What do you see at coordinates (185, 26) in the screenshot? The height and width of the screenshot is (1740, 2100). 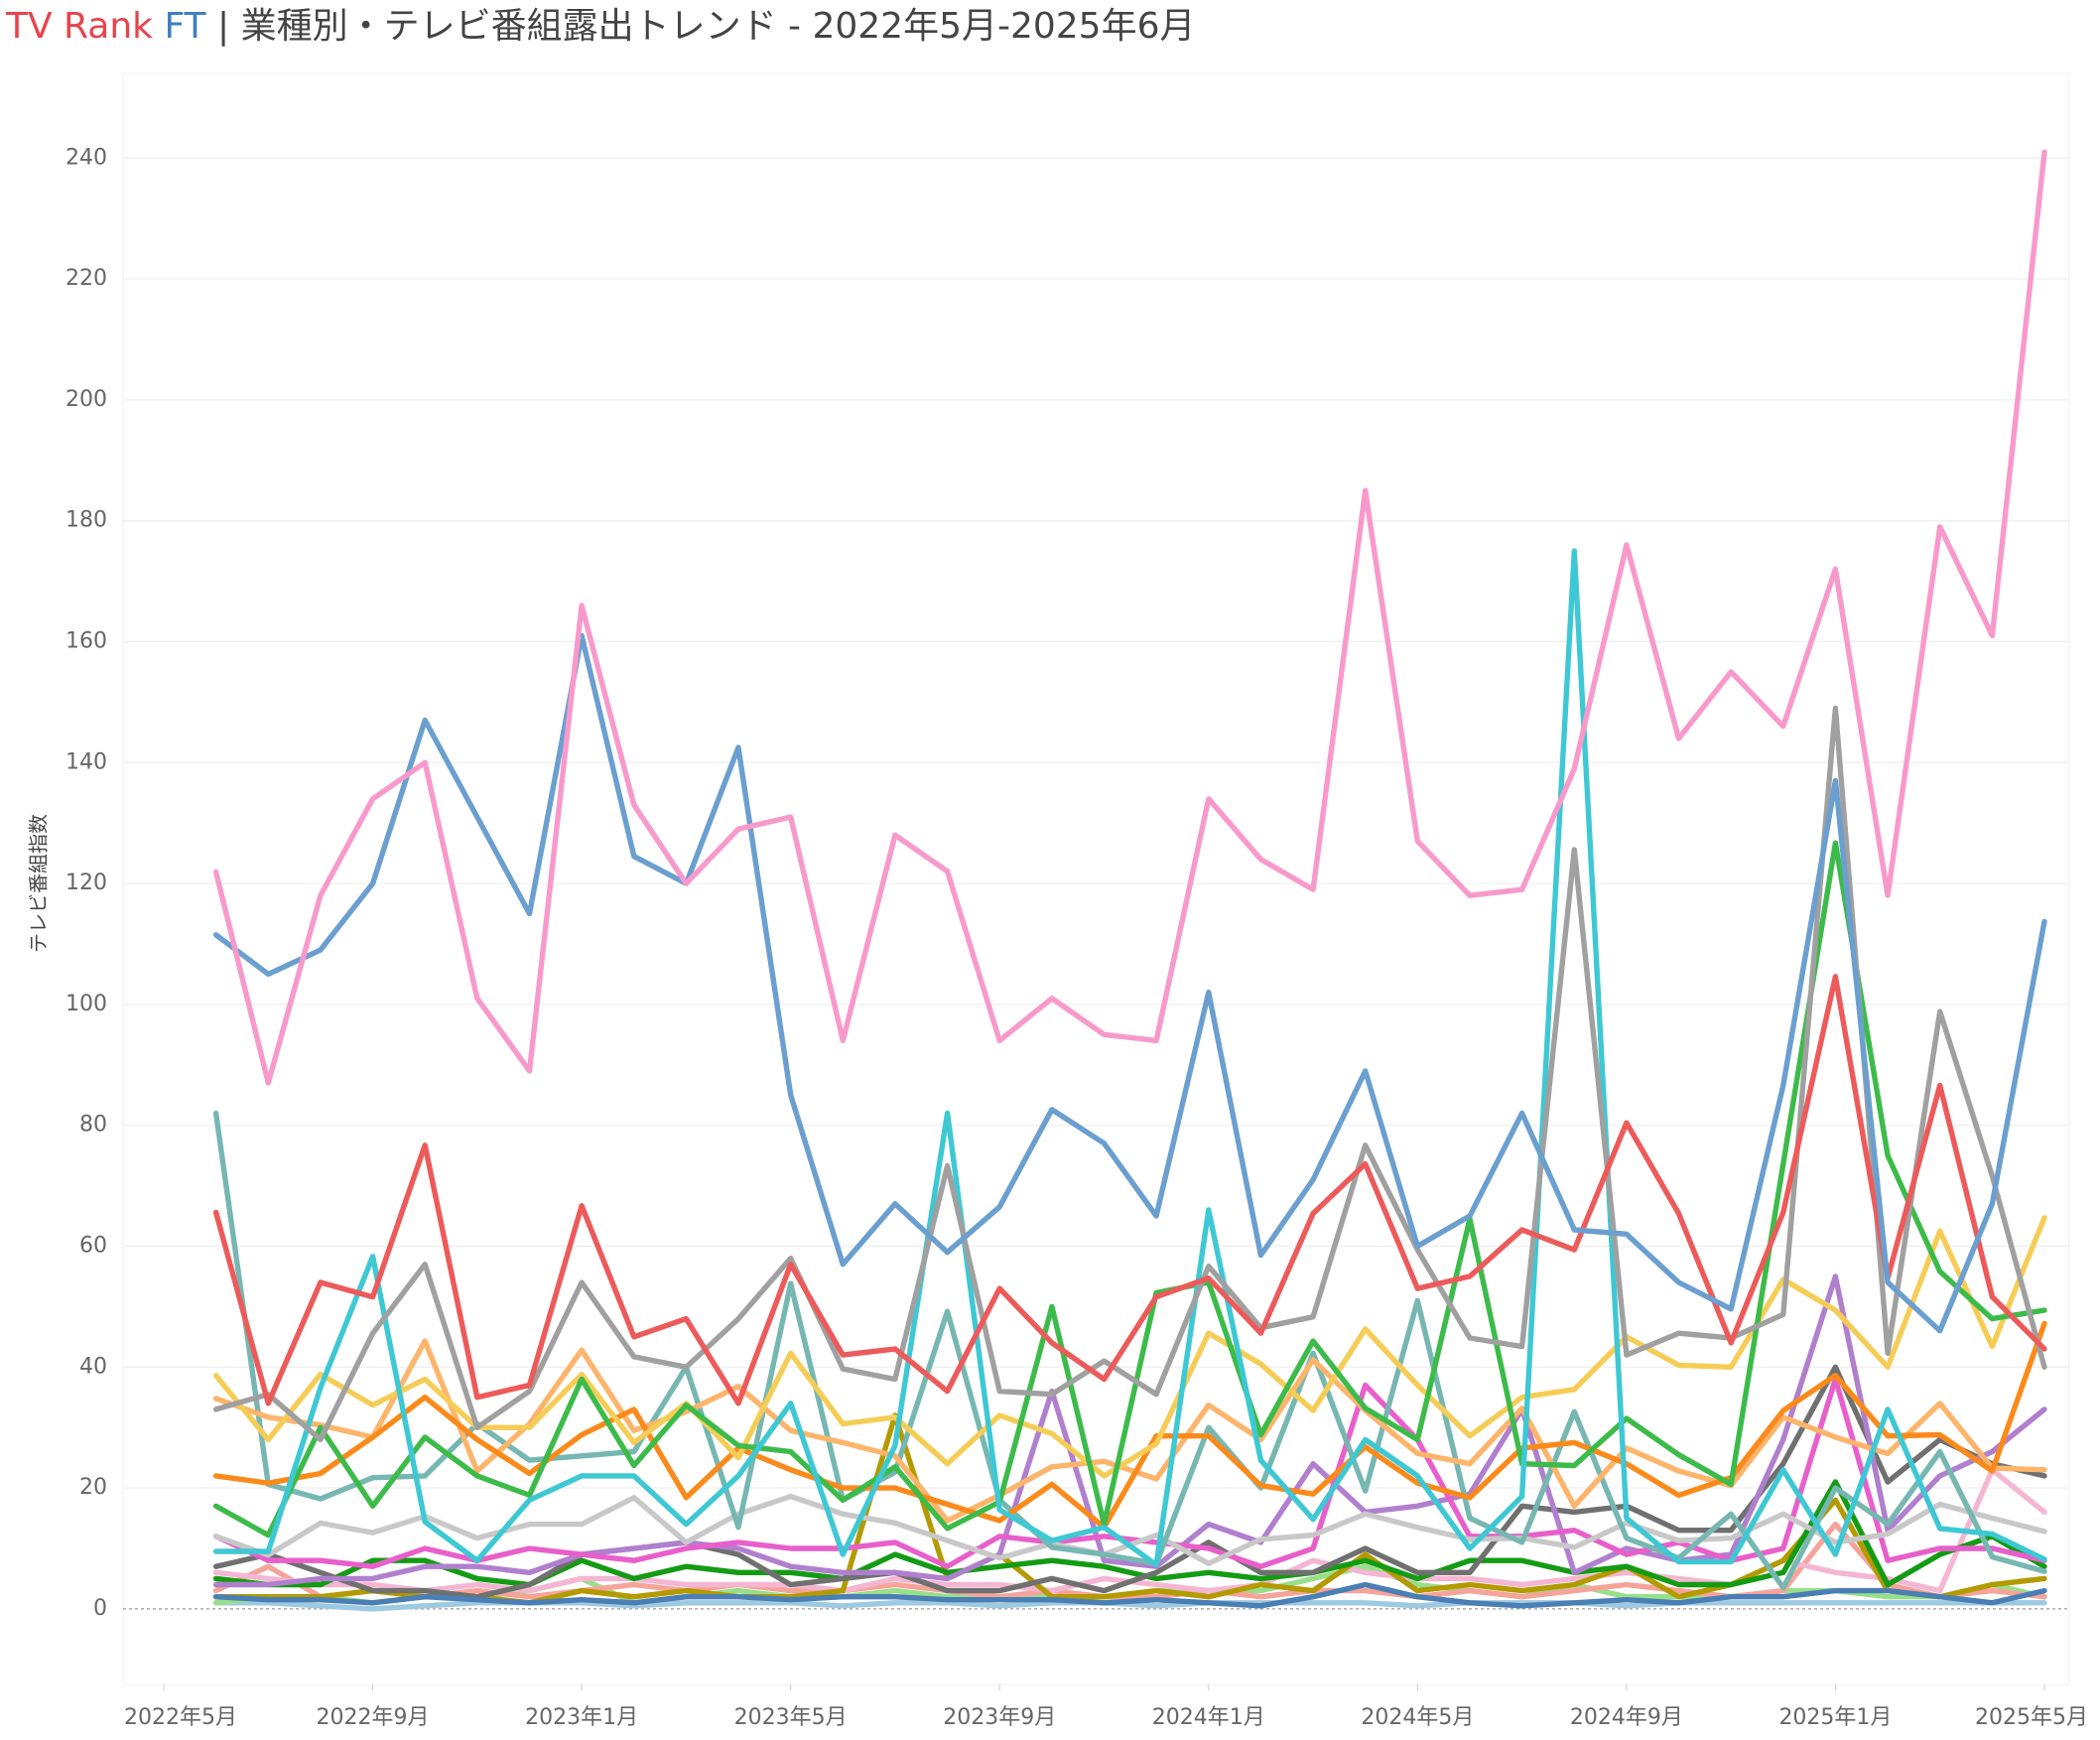 I see `brand-suffix: FT` at bounding box center [185, 26].